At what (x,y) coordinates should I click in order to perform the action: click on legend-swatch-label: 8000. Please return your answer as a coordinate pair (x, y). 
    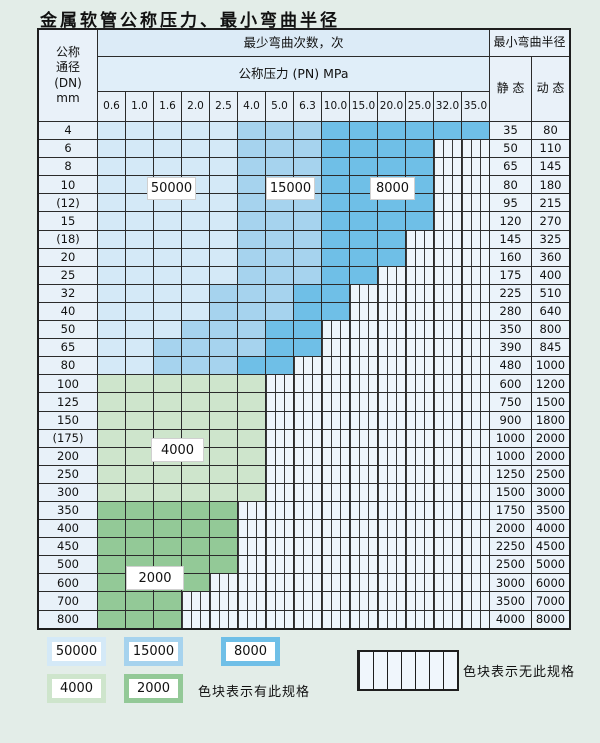
    Looking at the image, I should click on (250, 651).